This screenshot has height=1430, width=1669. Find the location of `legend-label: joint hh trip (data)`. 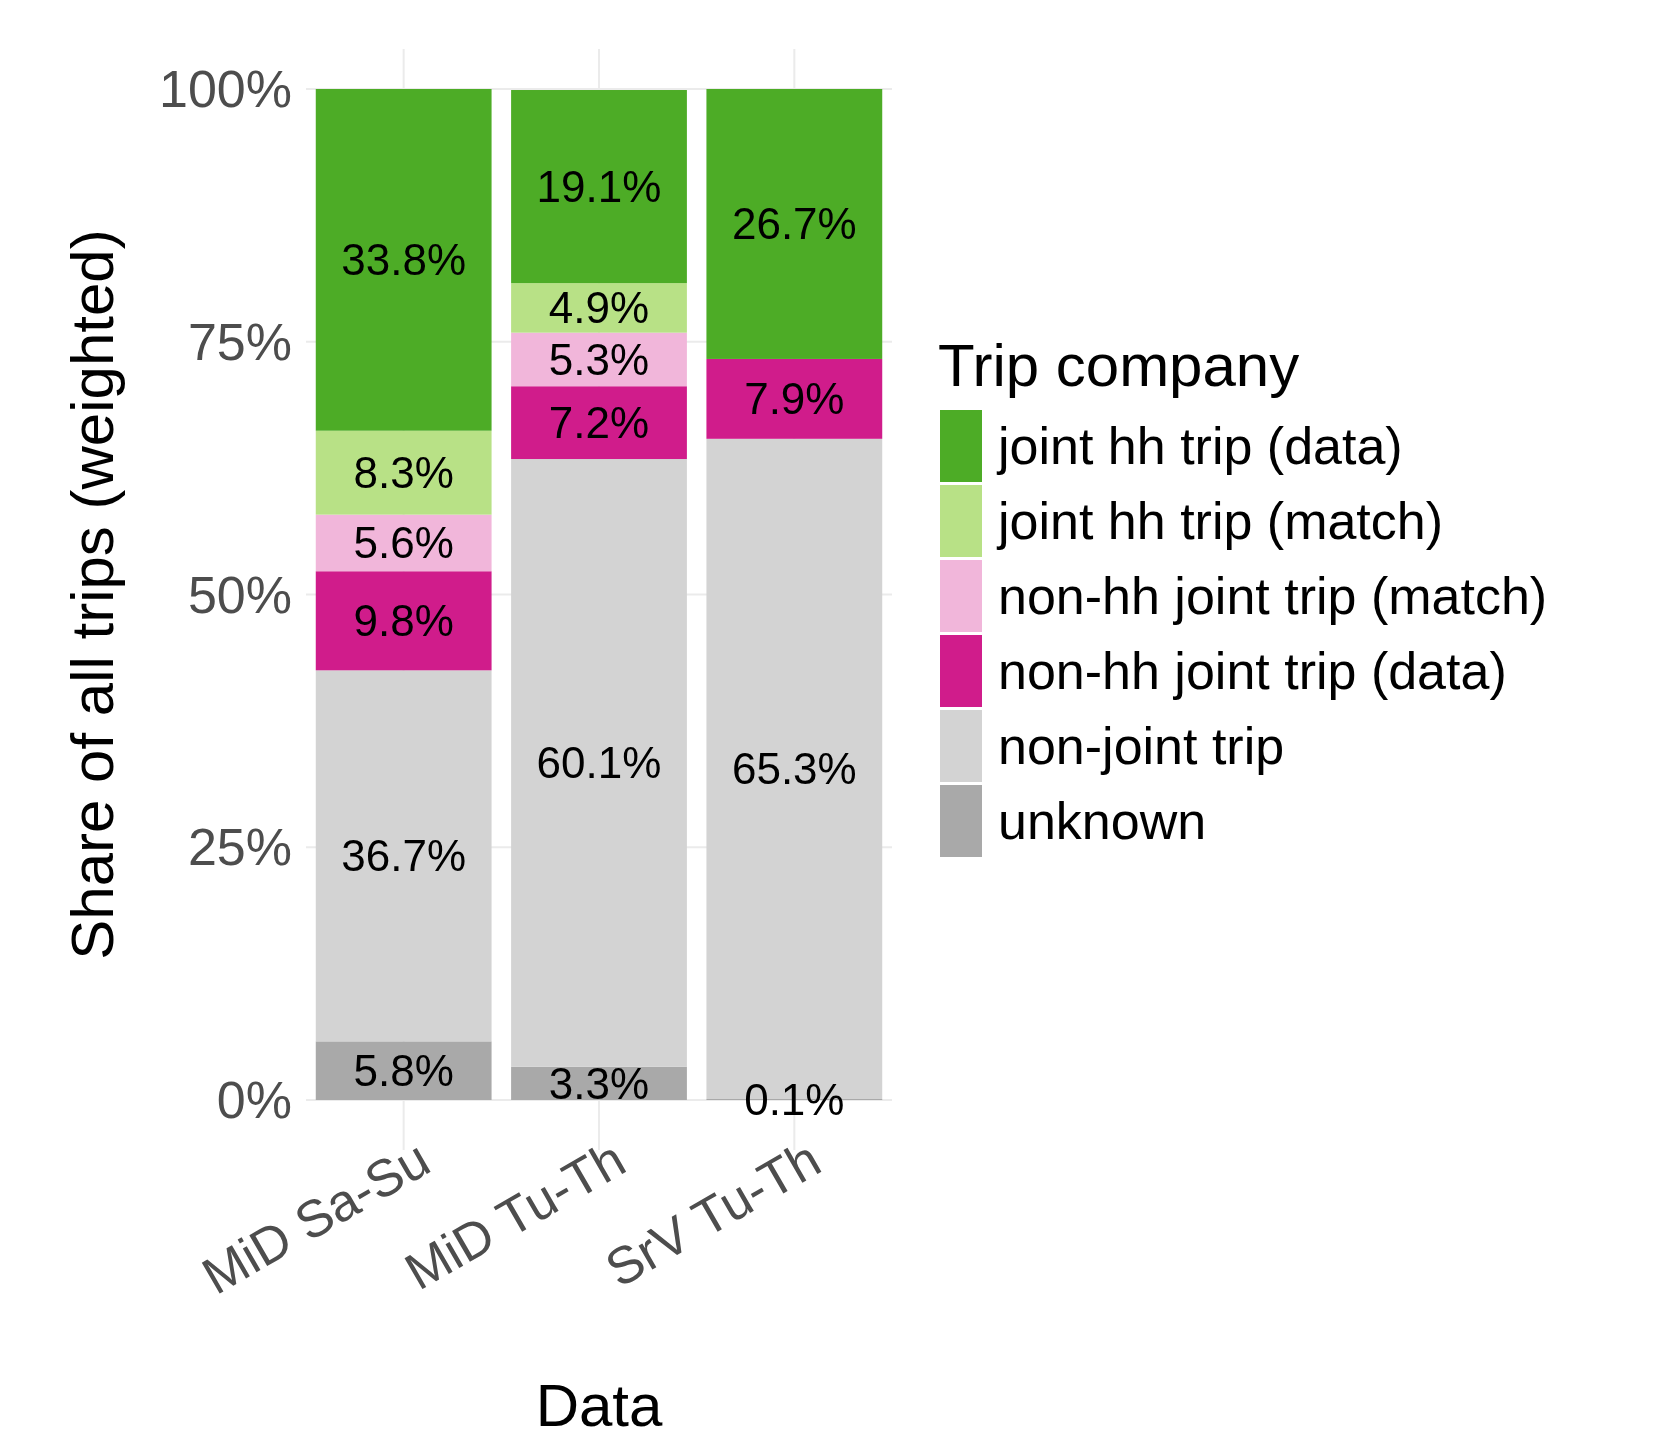

legend-label: joint hh trip (data) is located at coordinates (1199, 446).